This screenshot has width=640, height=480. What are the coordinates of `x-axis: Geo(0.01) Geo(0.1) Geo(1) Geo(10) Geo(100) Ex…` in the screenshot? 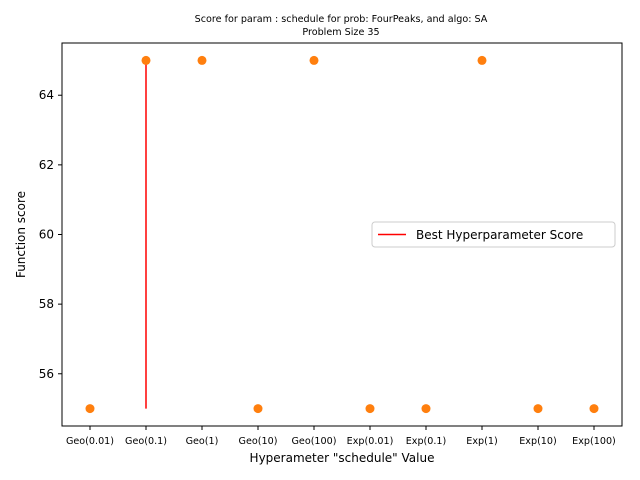 It's located at (341, 436).